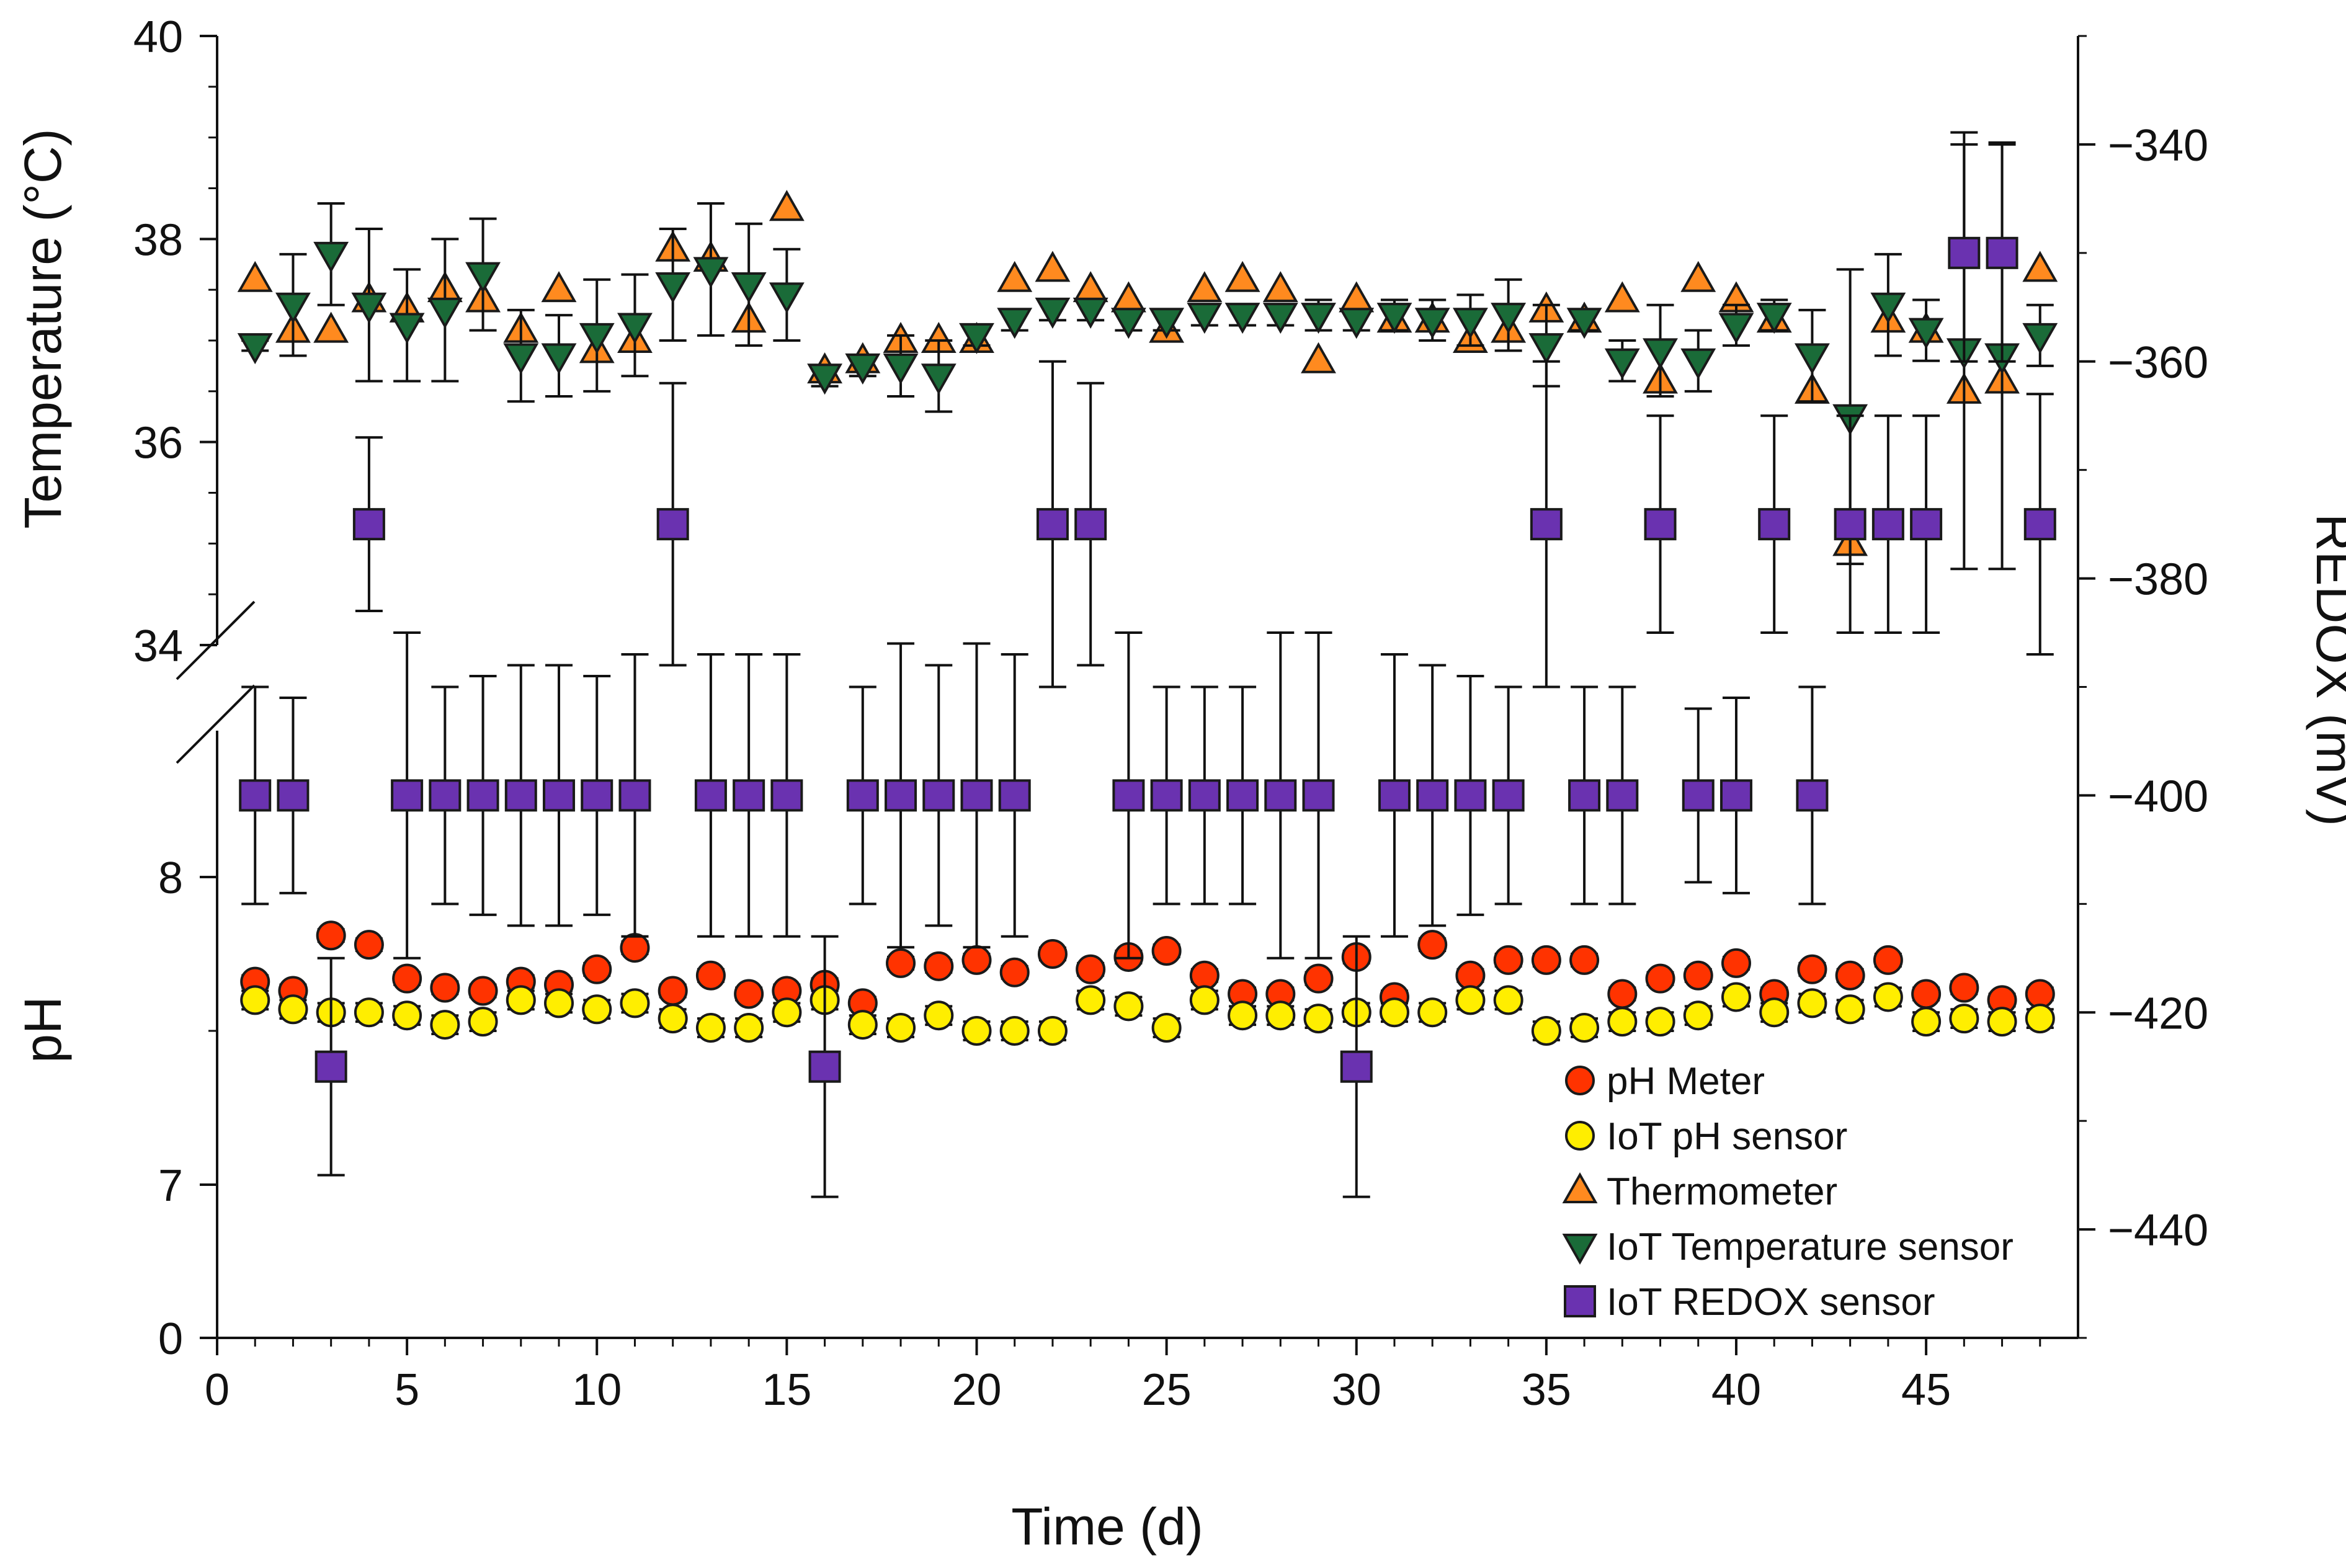 This screenshot has height=1568, width=2346. Describe the element at coordinates (170, 1339) in the screenshot. I see `ph-tick-label: 0` at that location.